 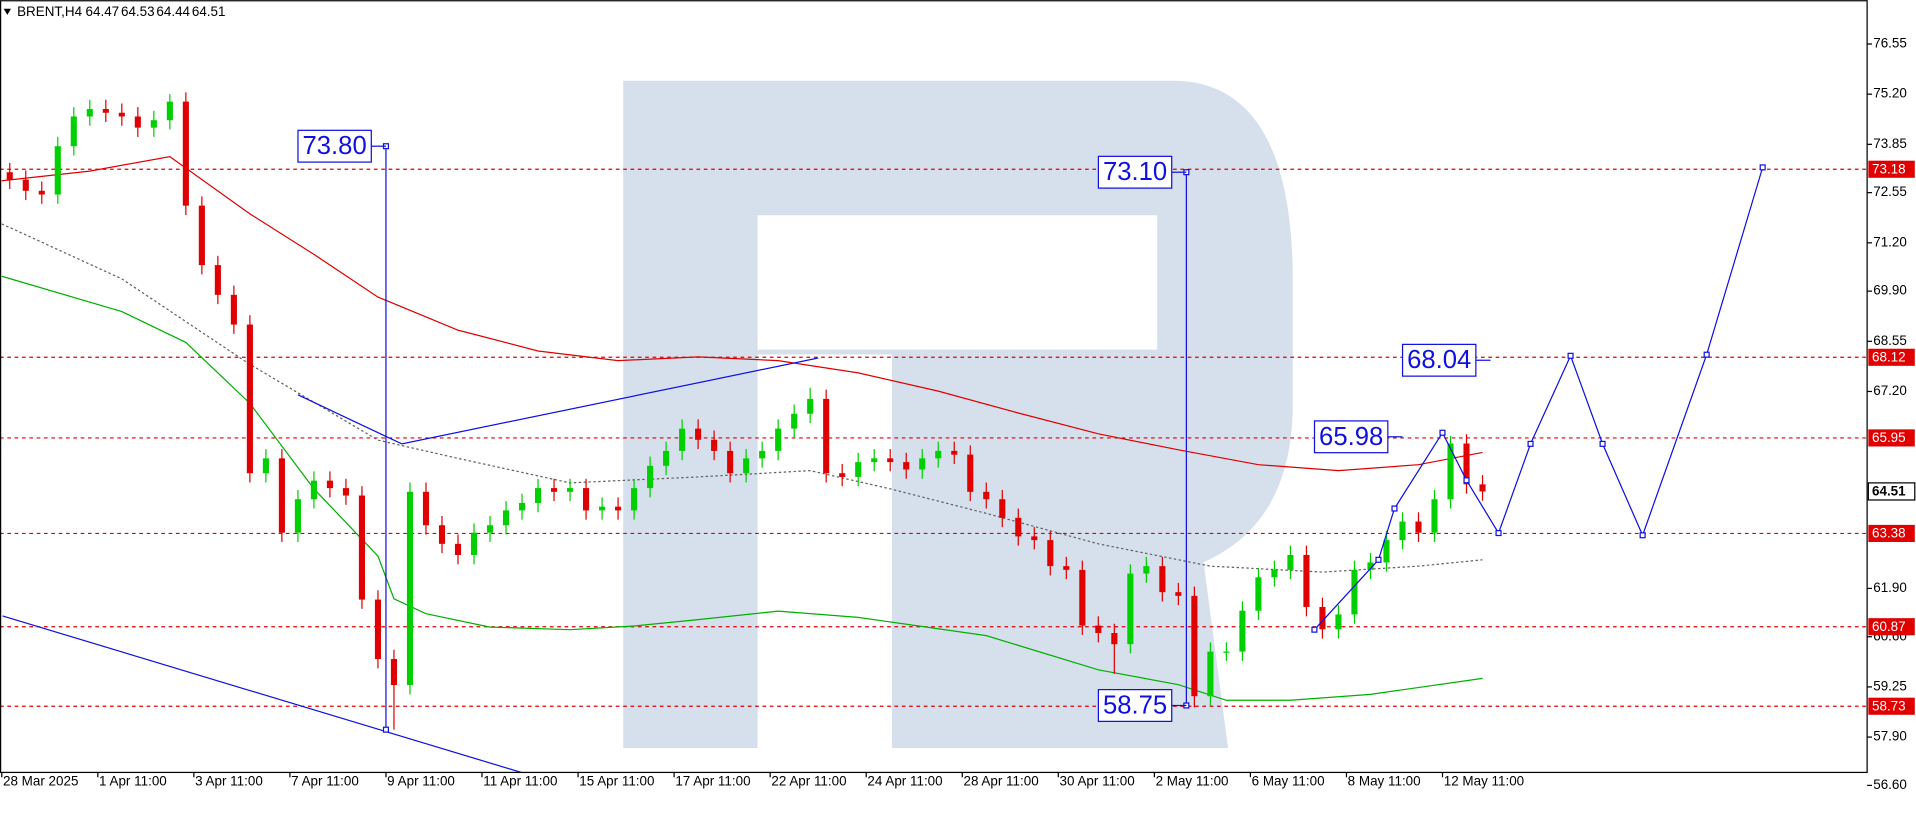 I want to click on annotation-label: 73.10, so click(x=1135, y=172).